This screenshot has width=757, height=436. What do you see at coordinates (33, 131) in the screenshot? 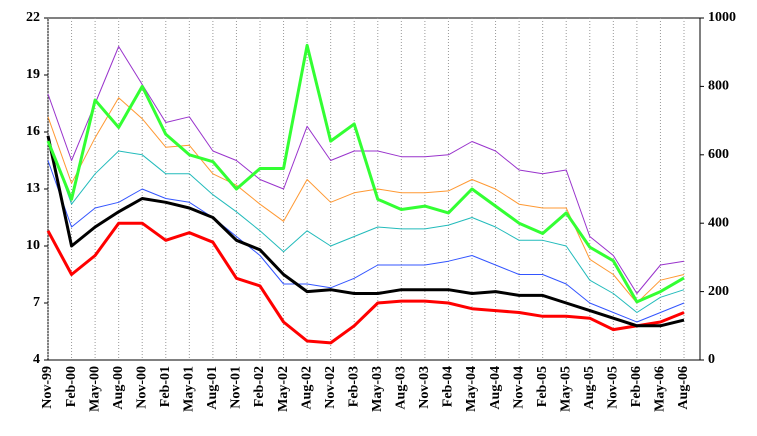
I see `y-tick-label: 16` at bounding box center [33, 131].